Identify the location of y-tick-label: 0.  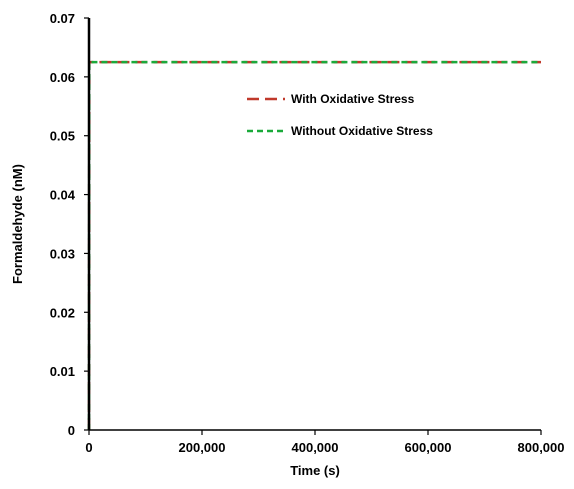
(71, 430).